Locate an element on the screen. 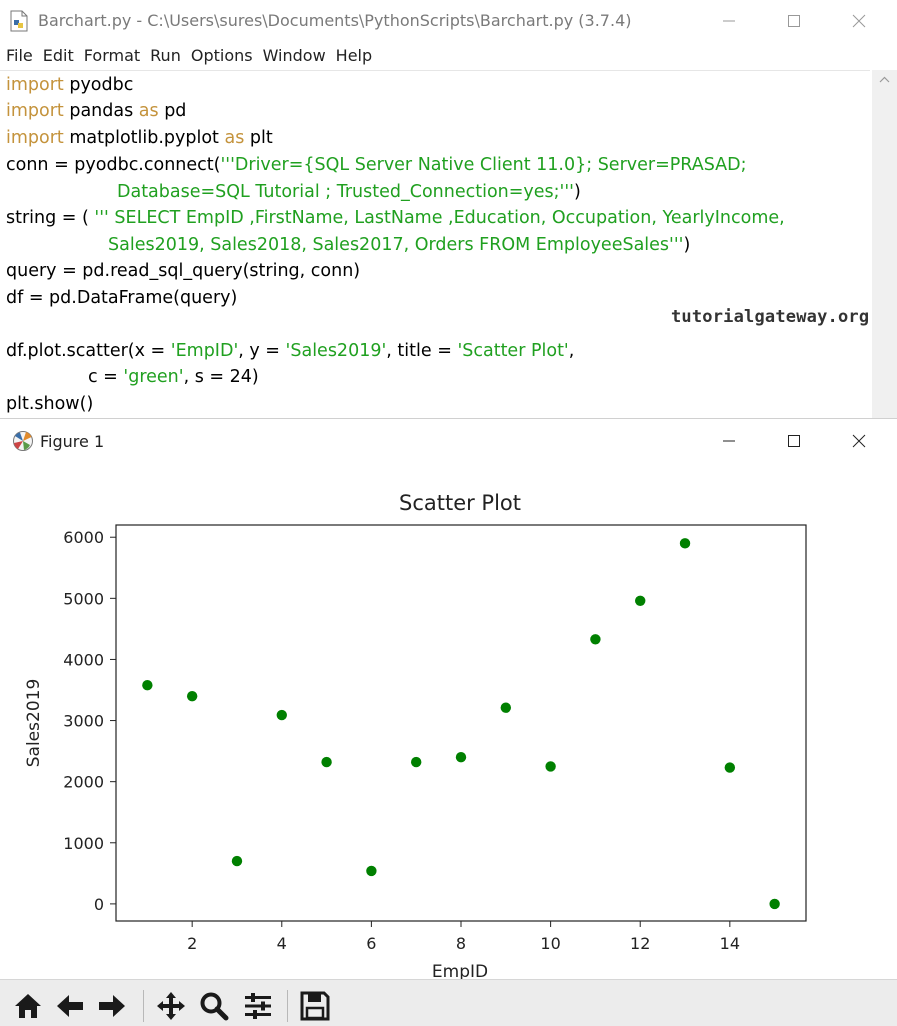 The width and height of the screenshot is (897, 1026). code-line: query = pd.read_sql_query(string, conn) is located at coordinates (183, 271).